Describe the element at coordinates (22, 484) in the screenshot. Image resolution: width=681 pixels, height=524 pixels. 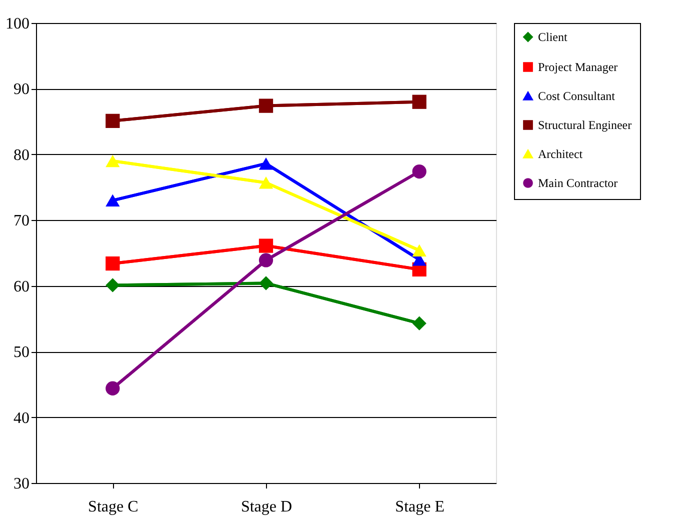
I see `y-tick-label: 30` at that location.